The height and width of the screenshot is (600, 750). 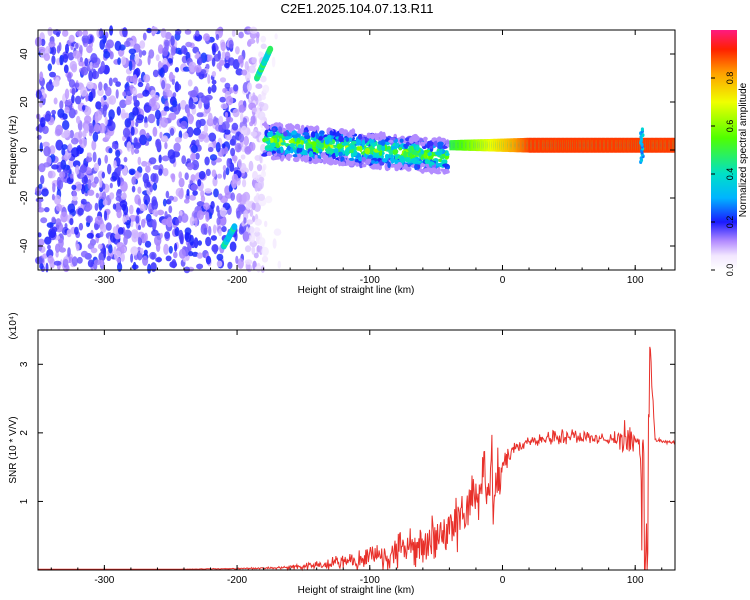 I want to click on snr-y-axis-label: SNR (10 * V/V), so click(x=13, y=449).